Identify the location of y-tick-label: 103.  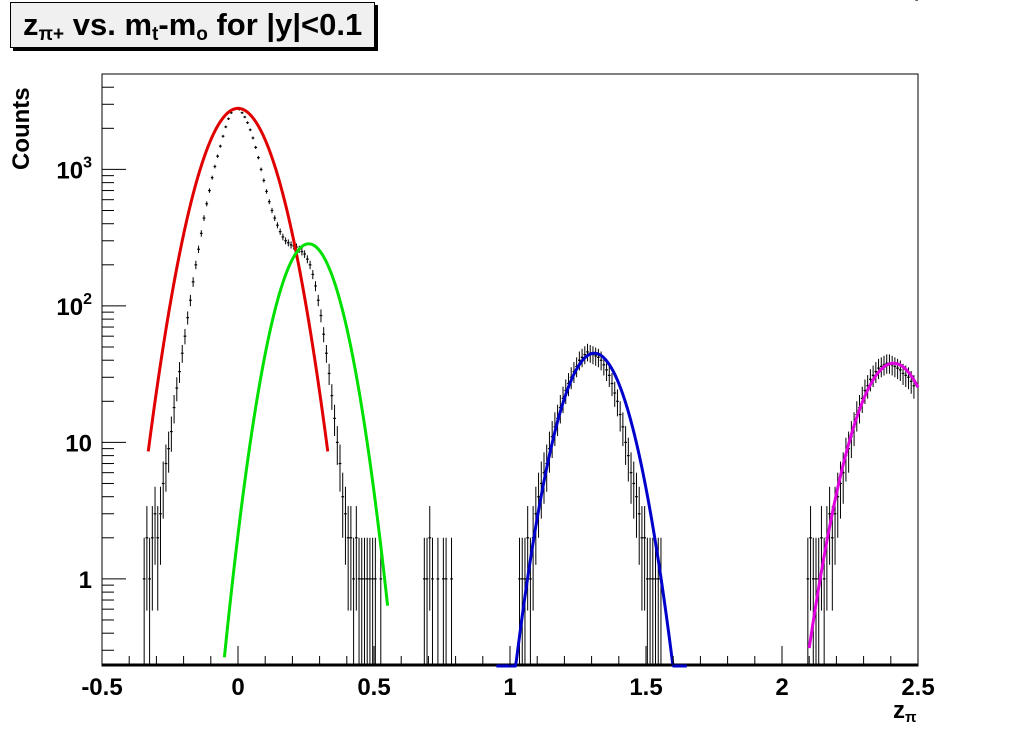
(74, 169).